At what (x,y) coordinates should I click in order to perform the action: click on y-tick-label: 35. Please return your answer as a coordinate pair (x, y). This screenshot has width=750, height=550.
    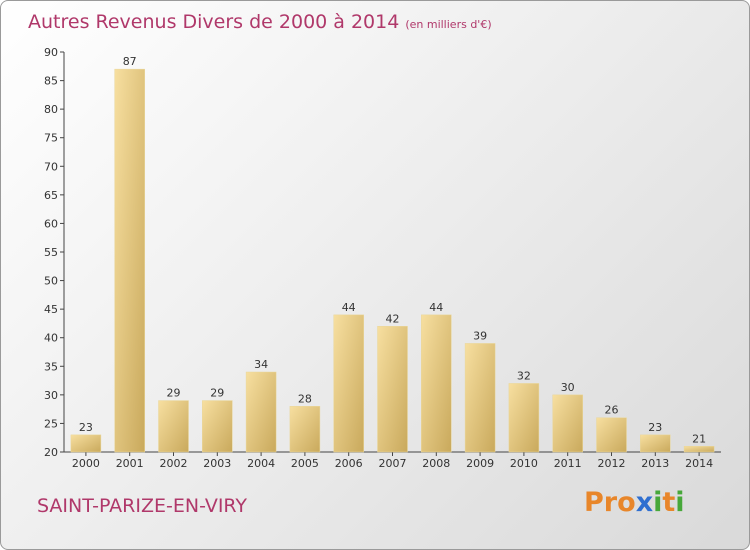
    Looking at the image, I should click on (51, 366).